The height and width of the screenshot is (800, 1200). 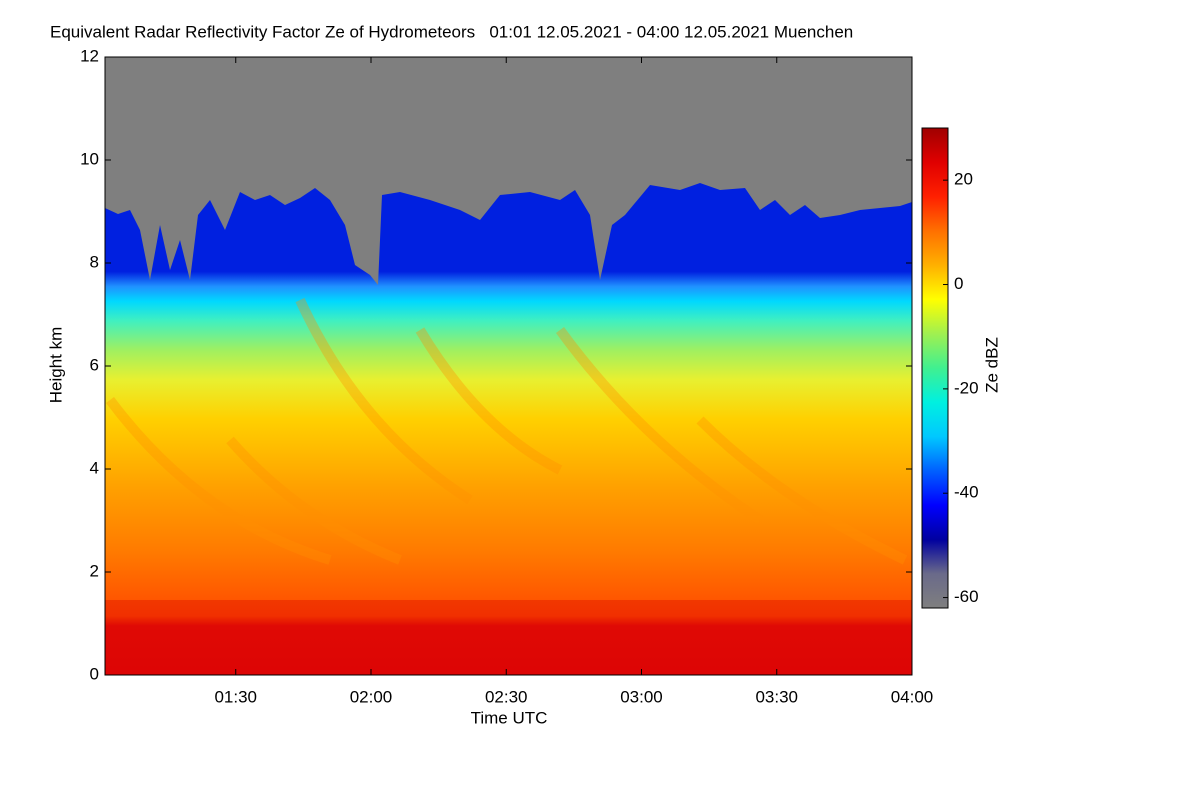 What do you see at coordinates (55, 365) in the screenshot?
I see `y-axis-label: Height km` at bounding box center [55, 365].